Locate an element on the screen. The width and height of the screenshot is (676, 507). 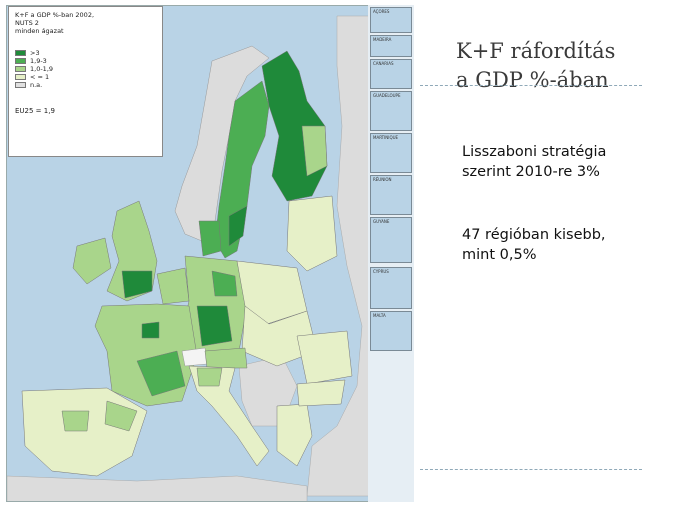
inset-label: MADEIRA is located at coordinates (382, 39).